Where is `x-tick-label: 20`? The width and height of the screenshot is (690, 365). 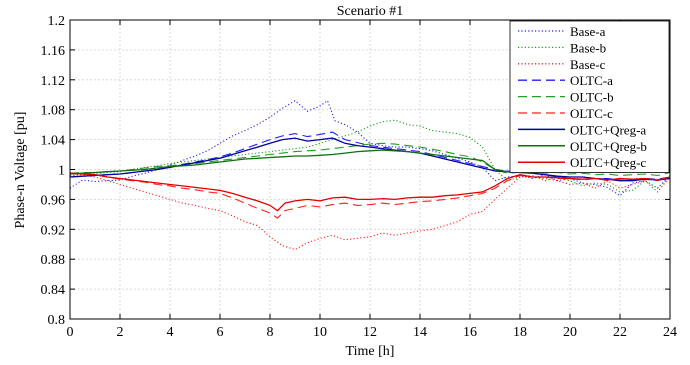
x-tick-label: 20 is located at coordinates (570, 332).